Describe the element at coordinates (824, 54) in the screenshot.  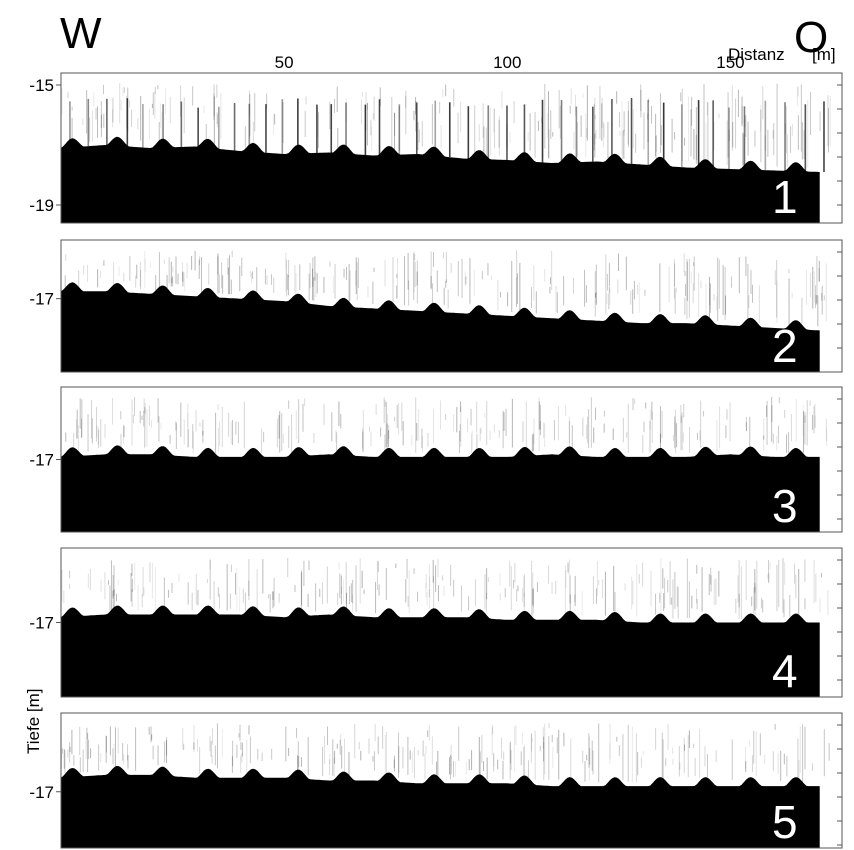
I see `x-axis-unit: [m]` at that location.